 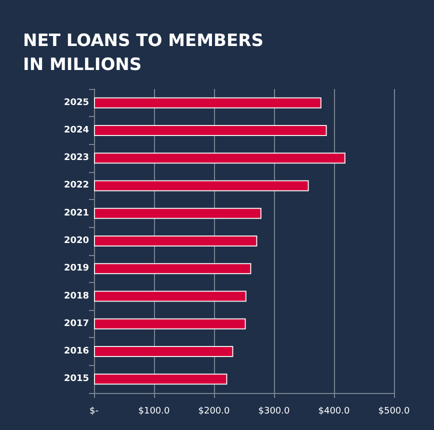 I want to click on x-tick-label: $400.0, so click(x=334, y=411).